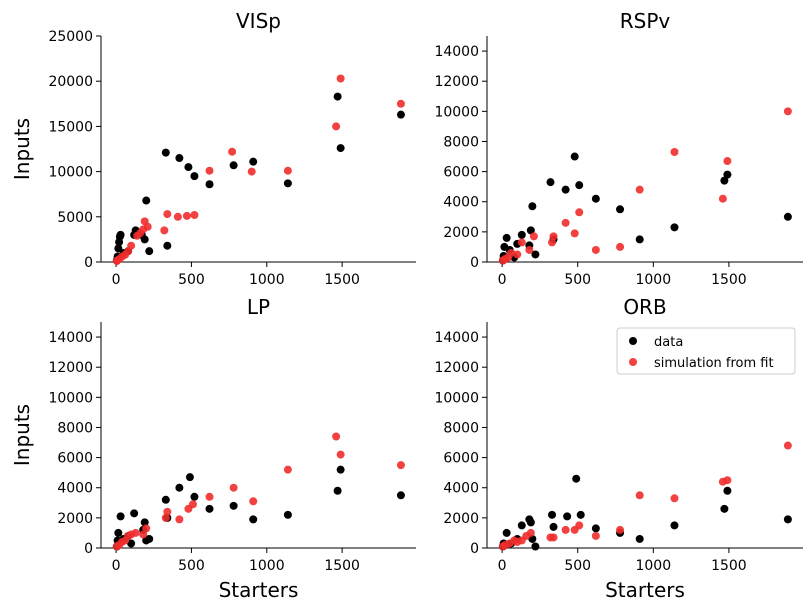 This screenshot has height=611, width=811. What do you see at coordinates (706, 351) in the screenshot?
I see `legend-box` at bounding box center [706, 351].